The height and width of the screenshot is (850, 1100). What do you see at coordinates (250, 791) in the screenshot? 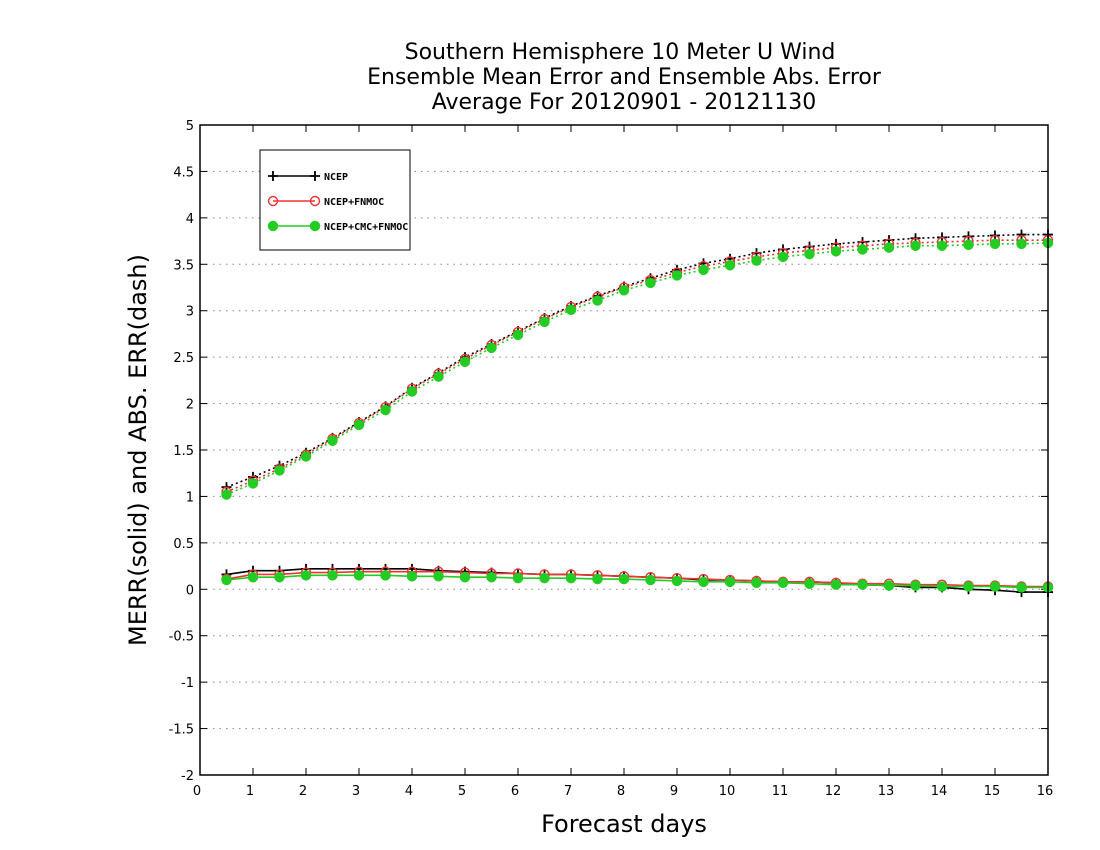
I see `x-tick-label: 1` at bounding box center [250, 791].